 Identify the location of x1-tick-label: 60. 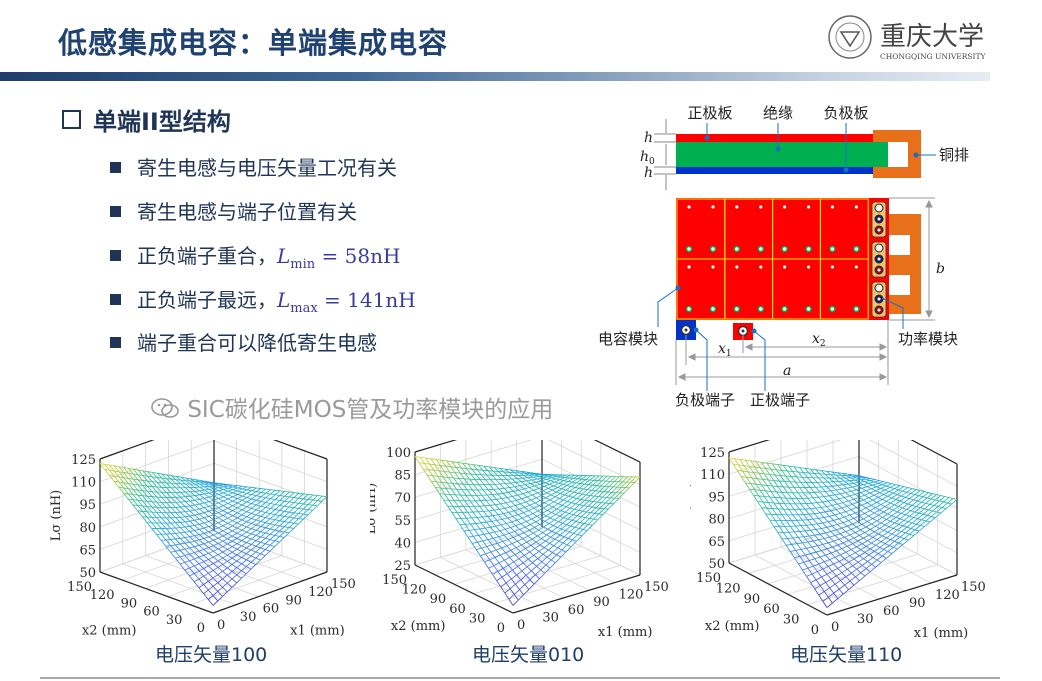
(891, 611).